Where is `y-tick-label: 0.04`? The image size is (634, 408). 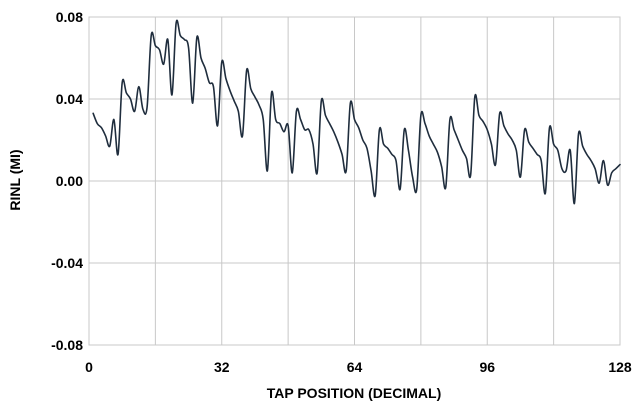
y-tick-label: 0.04 is located at coordinates (69, 99).